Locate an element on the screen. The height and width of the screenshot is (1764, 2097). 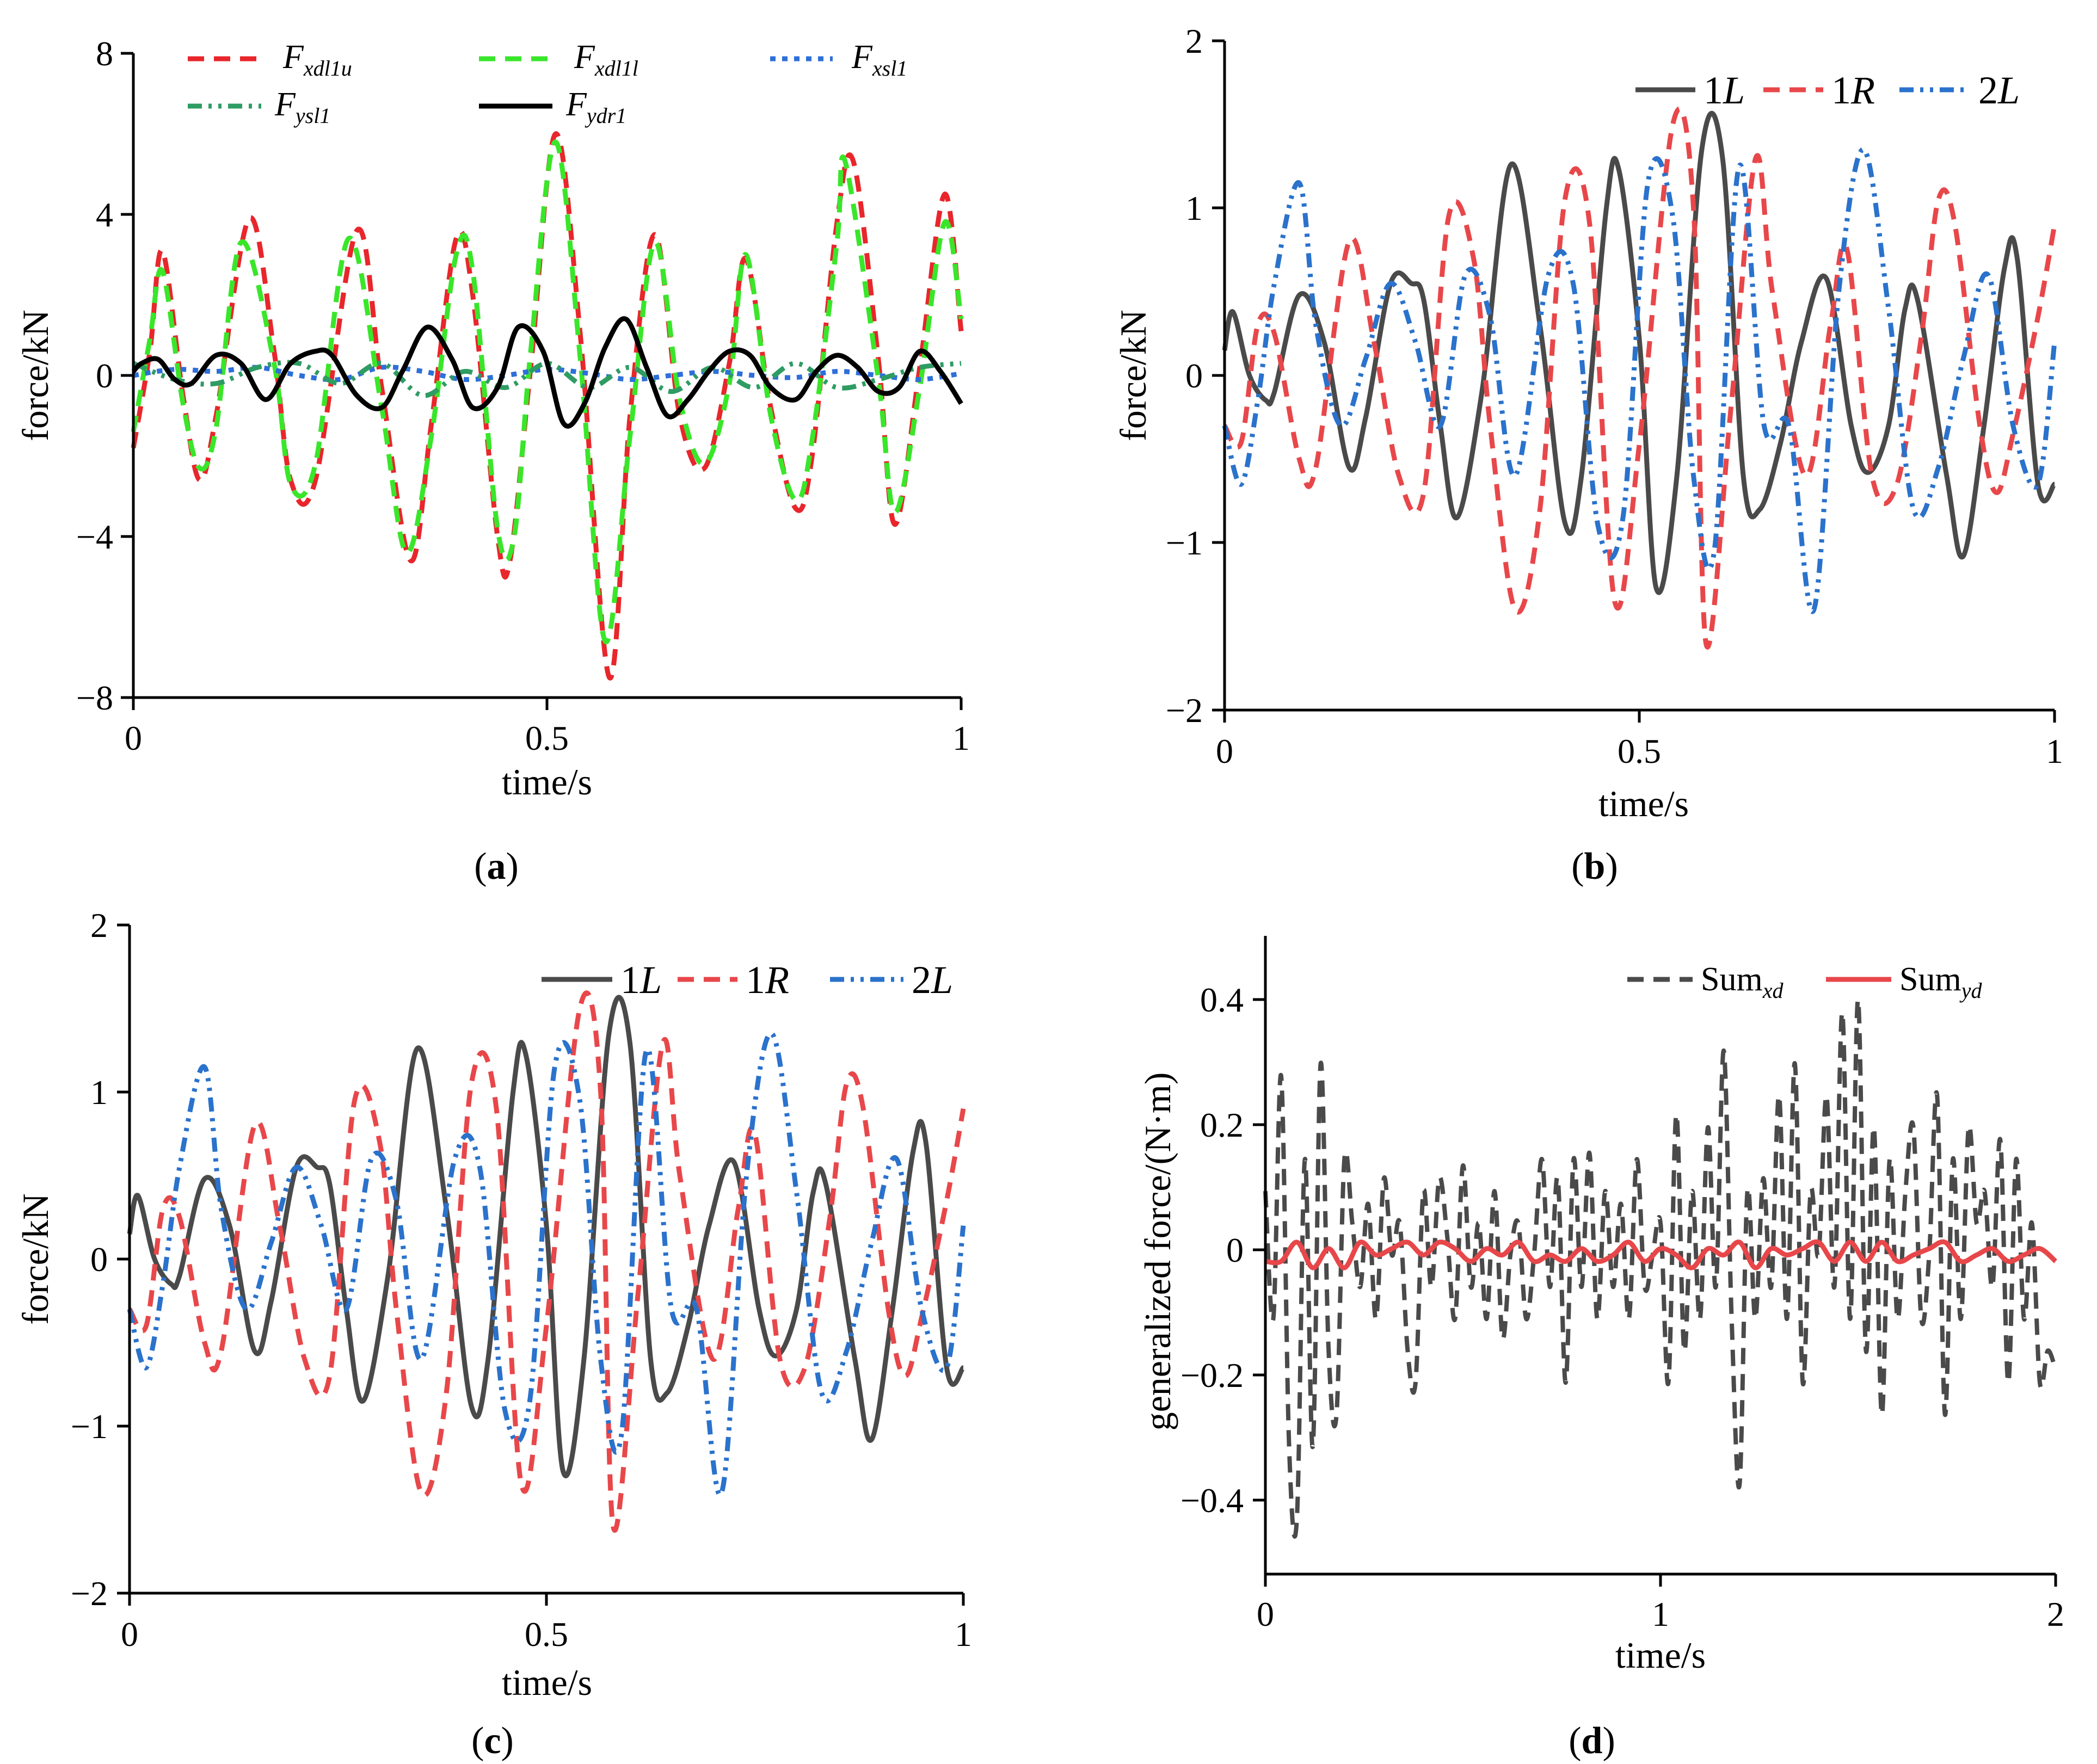
series-line-f-xdl1l is located at coordinates (547, 392).